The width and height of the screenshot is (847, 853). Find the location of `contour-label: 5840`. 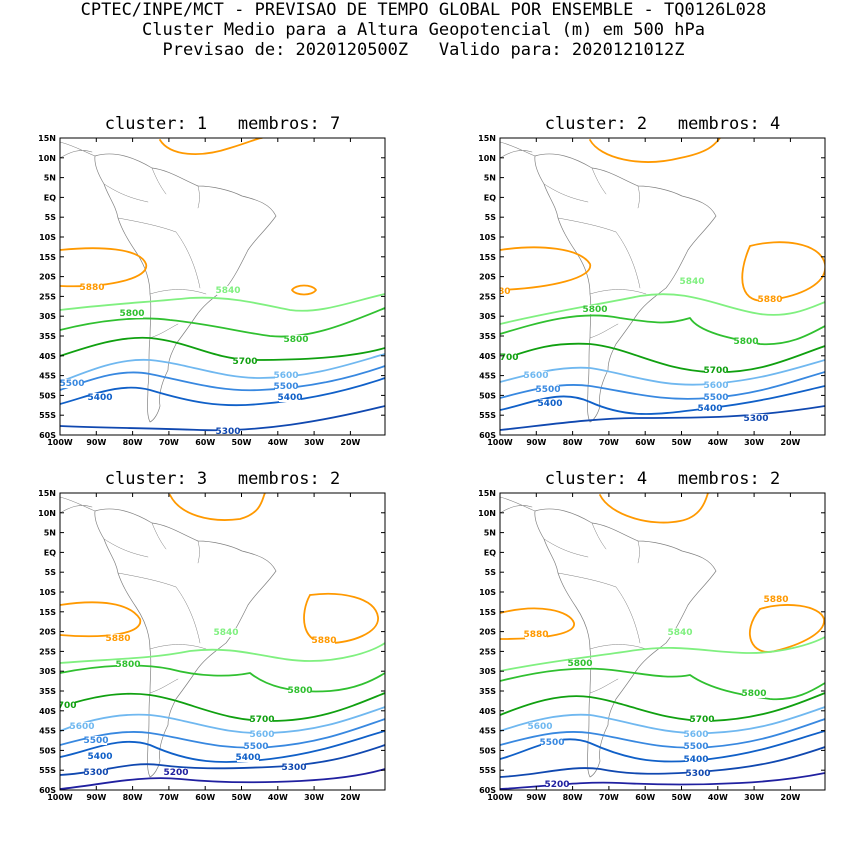

contour-label: 5840 is located at coordinates (691, 282).